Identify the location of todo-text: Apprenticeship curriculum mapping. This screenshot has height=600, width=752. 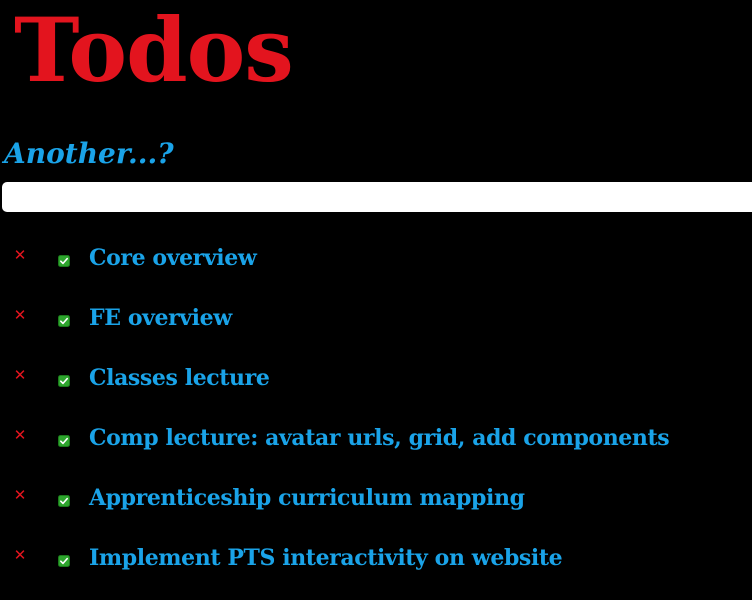
(307, 498).